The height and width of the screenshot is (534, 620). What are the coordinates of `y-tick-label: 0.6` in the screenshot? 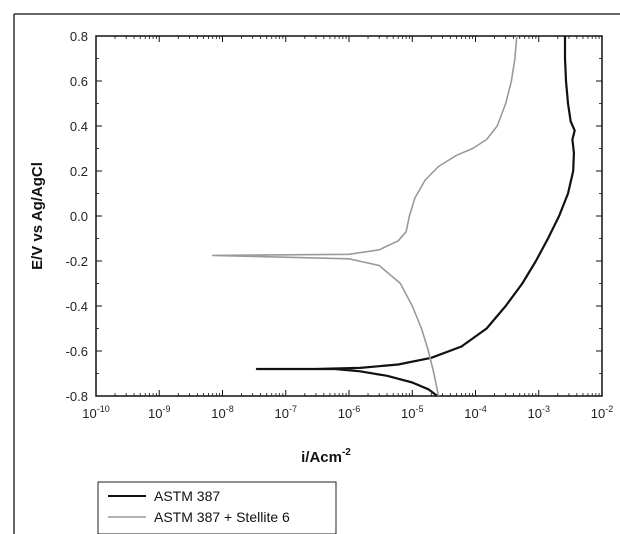 It's located at (79, 81).